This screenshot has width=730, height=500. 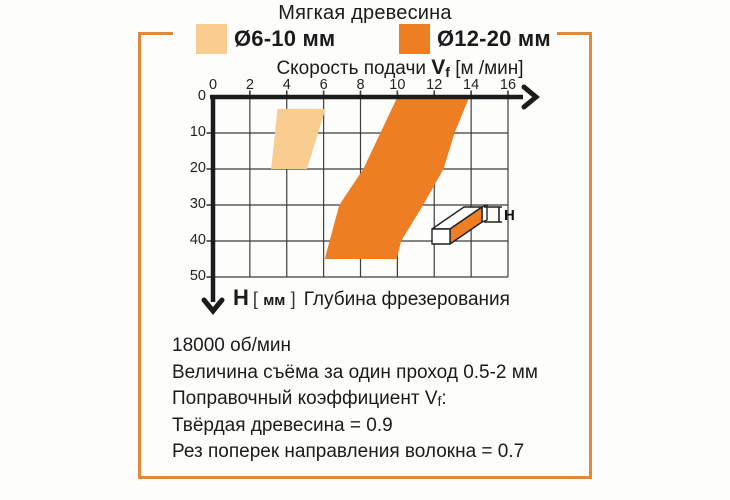 I want to click on legend-item-small-diameter: Ø6-10 мм, so click(x=265, y=39).